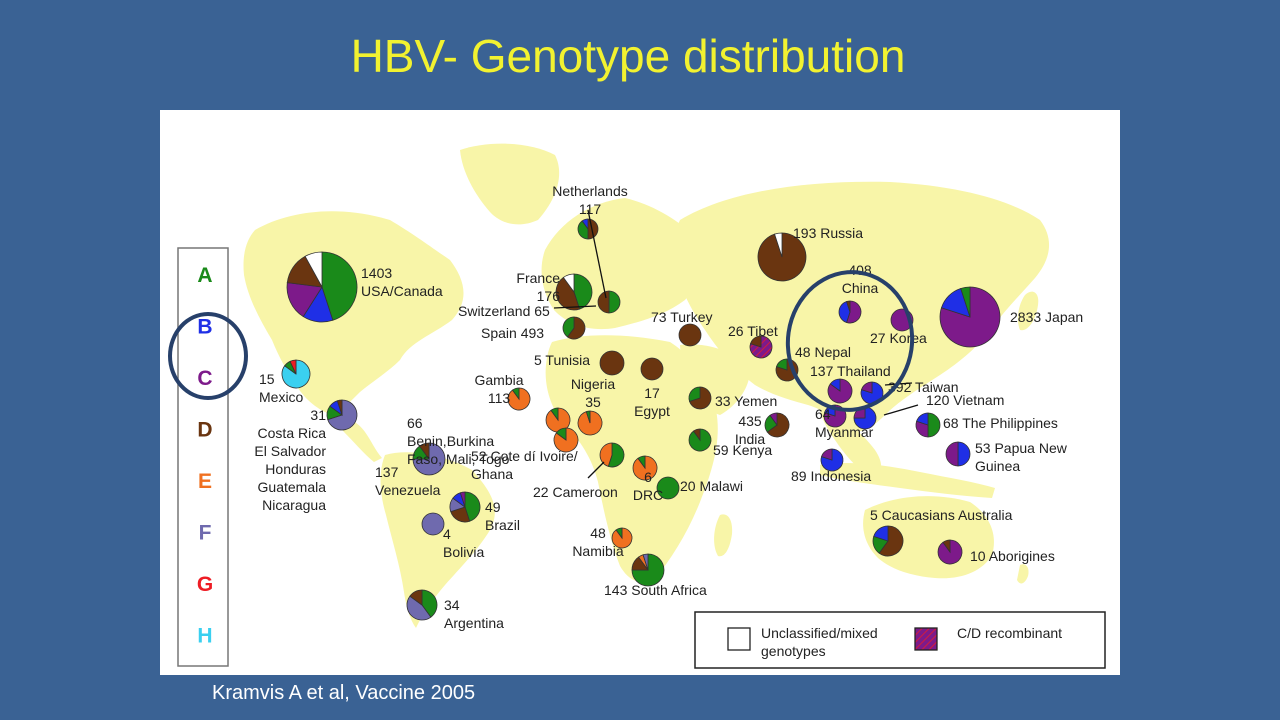 The height and width of the screenshot is (720, 1280). What do you see at coordinates (648, 570) in the screenshot?
I see `pie-south-africa` at bounding box center [648, 570].